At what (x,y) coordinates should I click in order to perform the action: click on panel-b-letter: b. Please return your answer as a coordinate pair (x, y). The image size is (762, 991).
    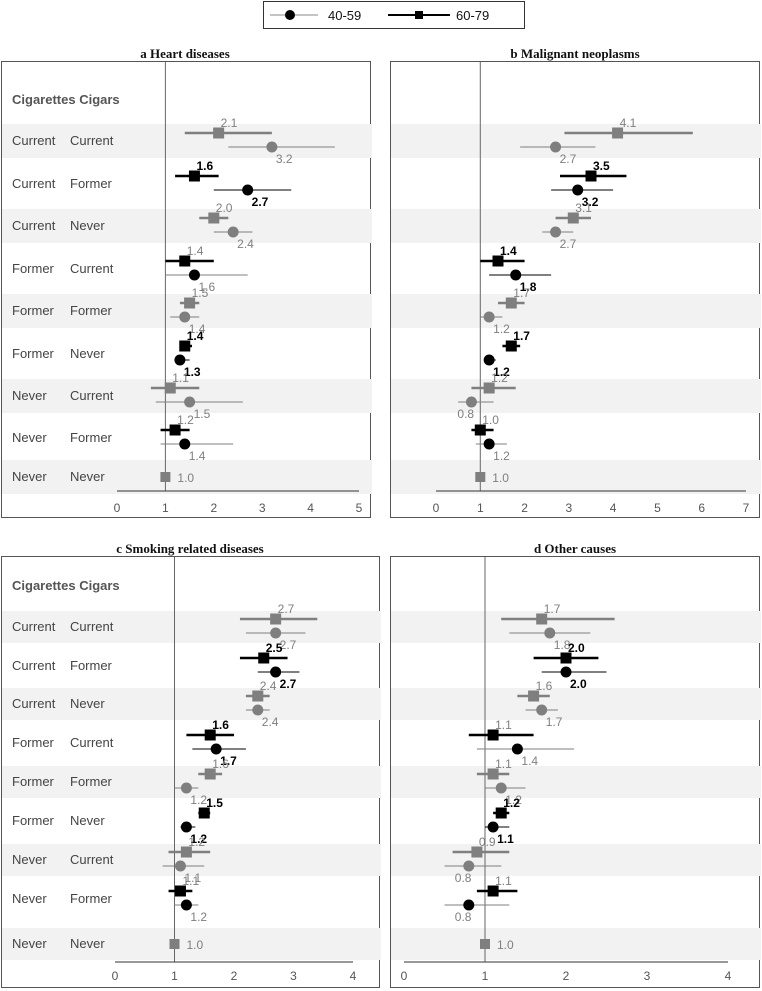
    Looking at the image, I should click on (514, 53).